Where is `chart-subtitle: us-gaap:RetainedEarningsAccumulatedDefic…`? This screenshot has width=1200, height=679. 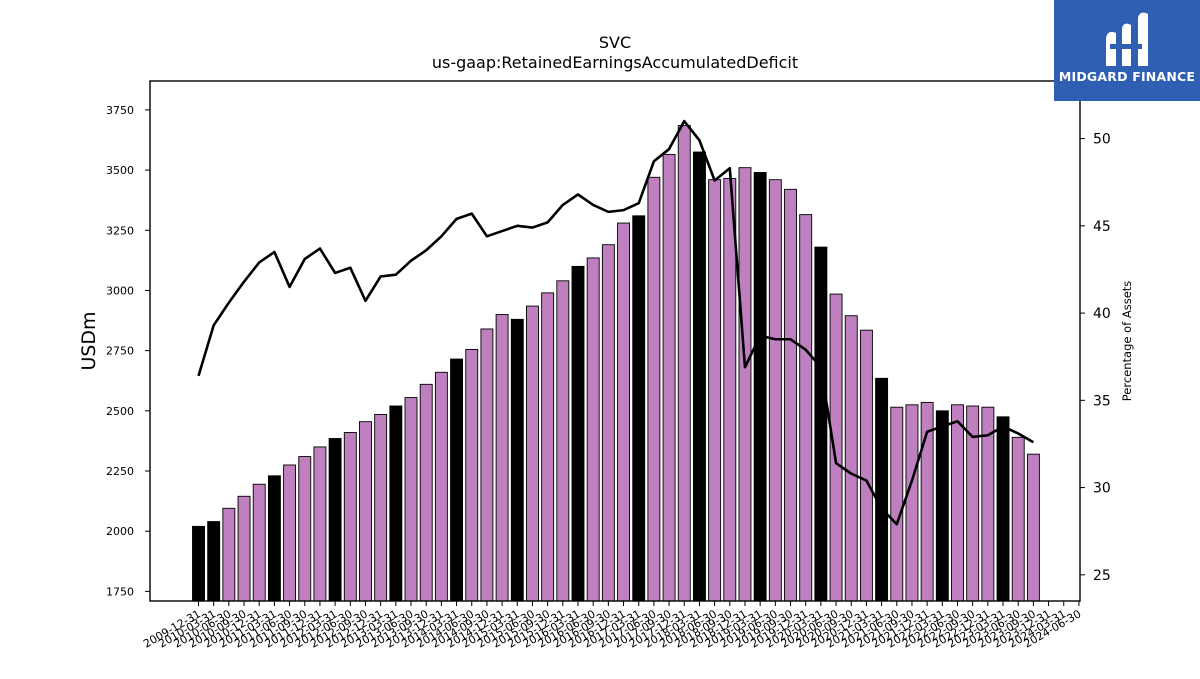 chart-subtitle: us-gaap:RetainedEarningsAccumulatedDefic… is located at coordinates (615, 62).